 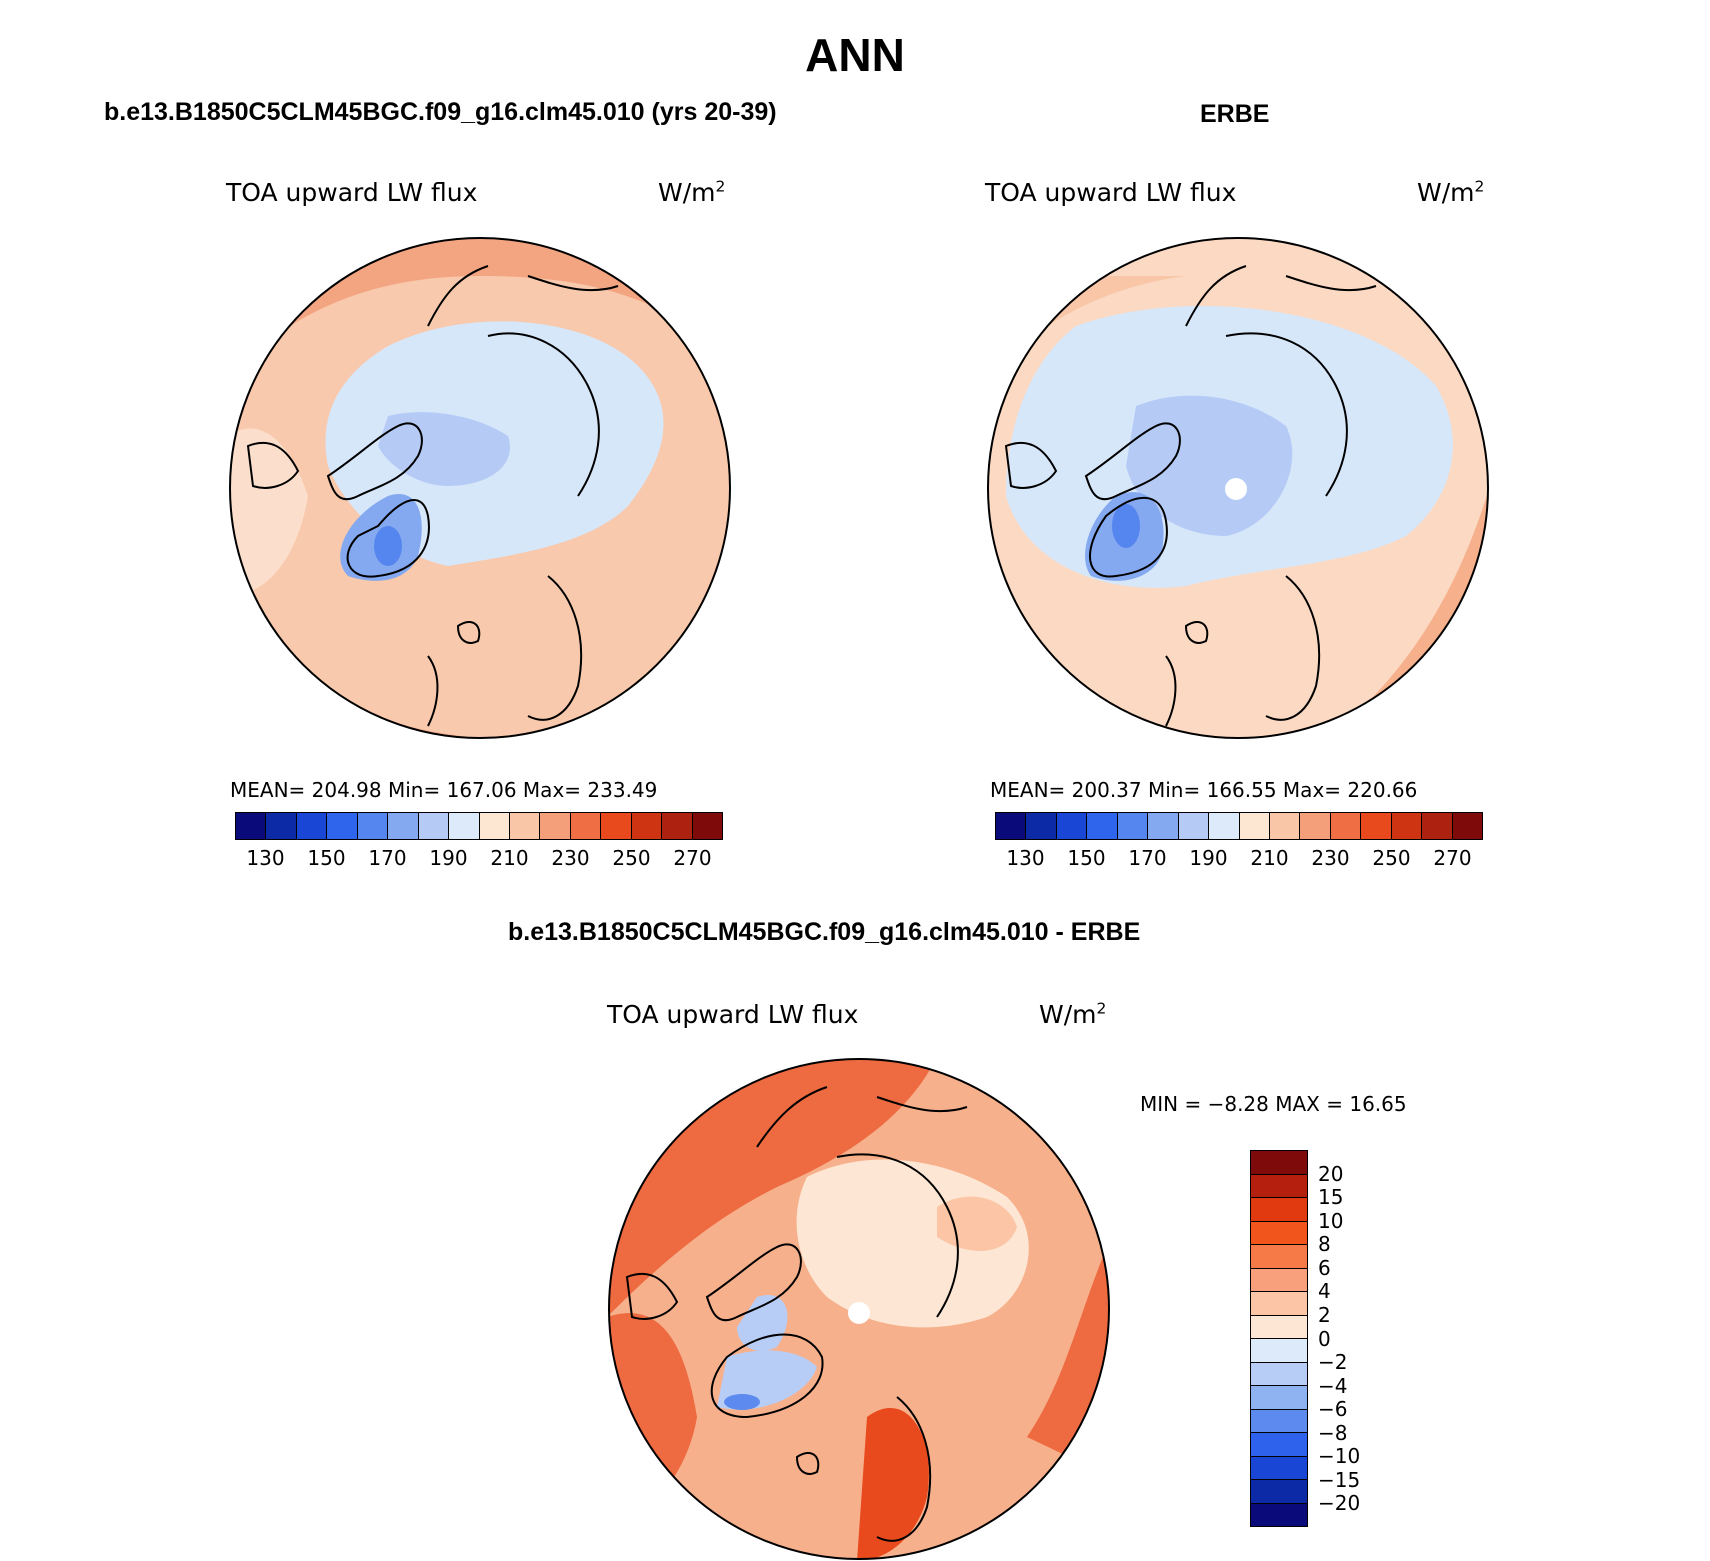 I want to click on diff-colorbar-label: 20, so click(x=1331, y=1173).